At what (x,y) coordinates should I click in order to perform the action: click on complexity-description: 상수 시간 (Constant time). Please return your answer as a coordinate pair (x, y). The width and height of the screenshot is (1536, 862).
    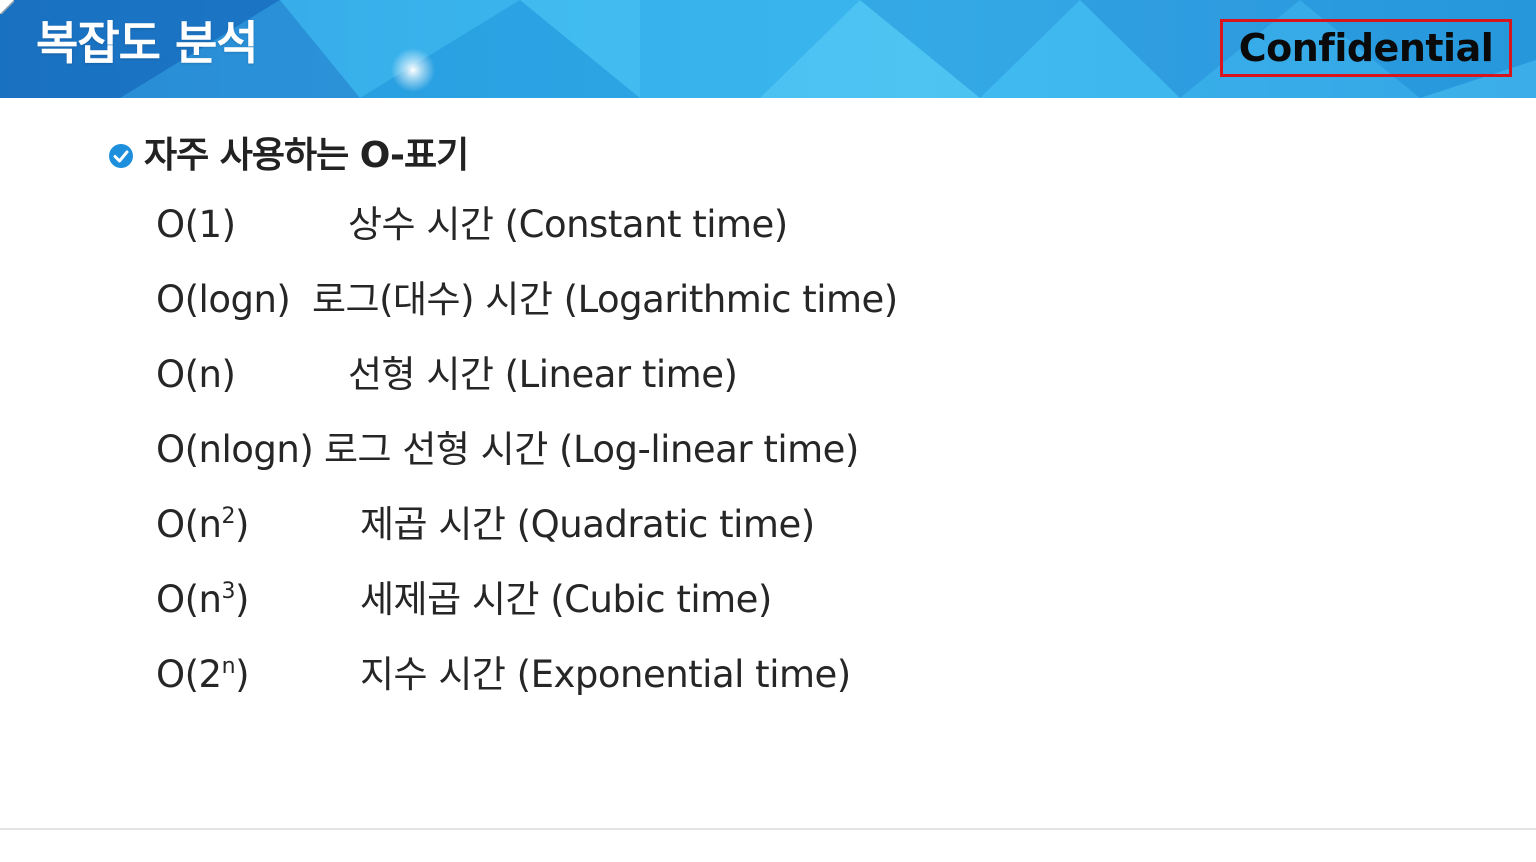
    Looking at the image, I should click on (568, 224).